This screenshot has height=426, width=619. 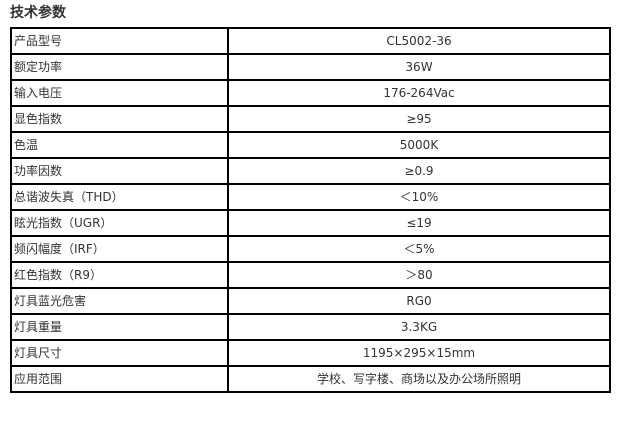 I want to click on spec-value: 176-264Vac, so click(x=419, y=93).